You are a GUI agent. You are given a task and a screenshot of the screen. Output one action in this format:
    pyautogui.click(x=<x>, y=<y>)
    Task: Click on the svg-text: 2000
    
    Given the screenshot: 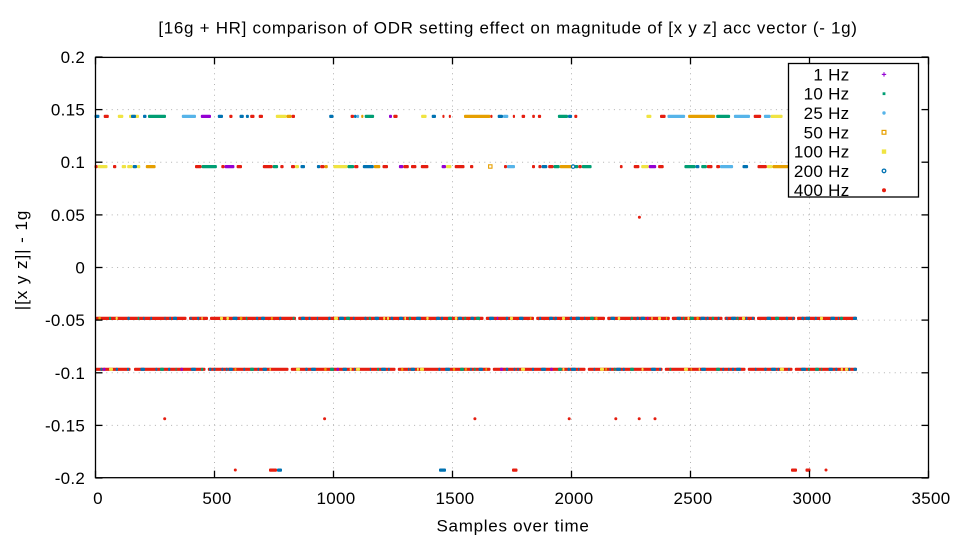 What is the action you would take?
    pyautogui.click(x=573, y=498)
    